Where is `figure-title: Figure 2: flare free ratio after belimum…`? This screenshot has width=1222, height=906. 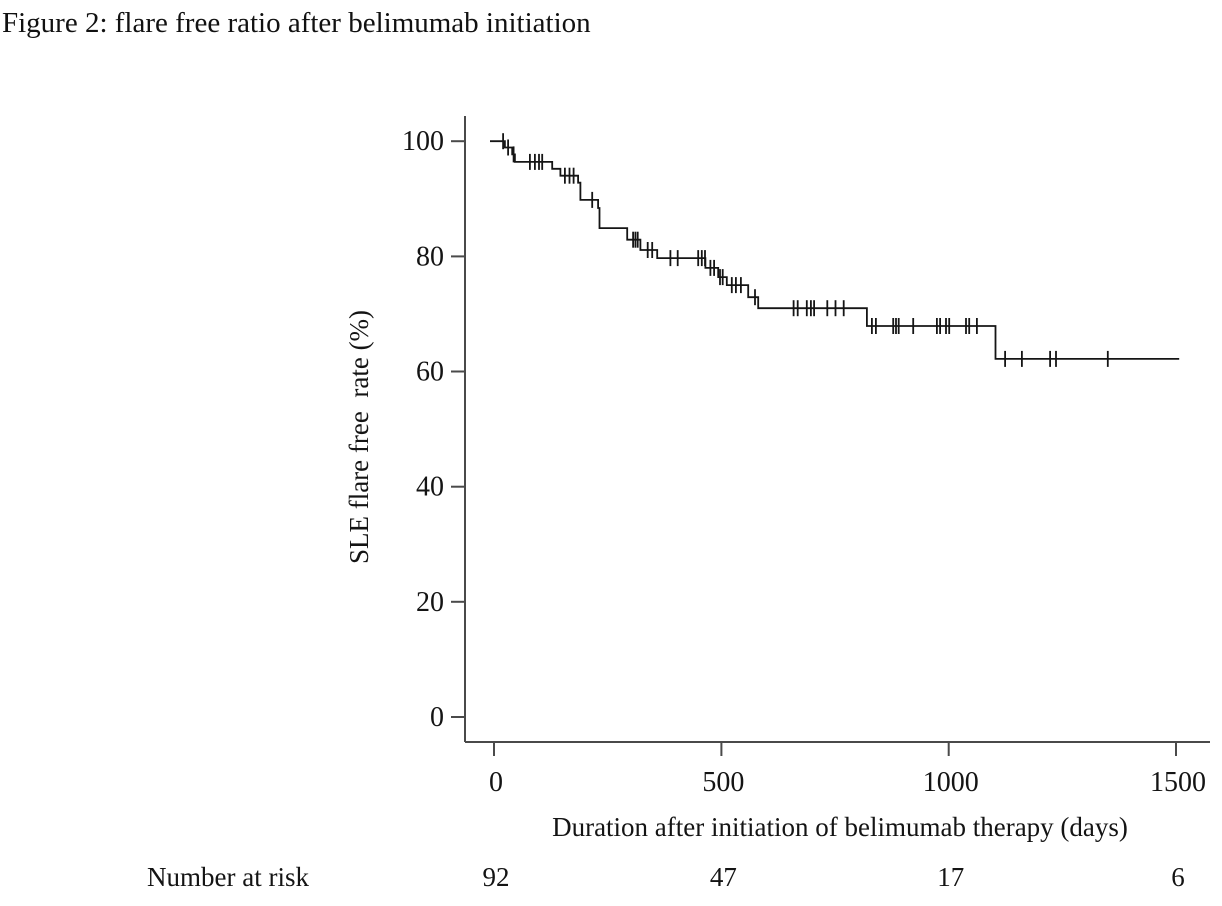
figure-title: Figure 2: flare free ratio after belimum… is located at coordinates (296, 23).